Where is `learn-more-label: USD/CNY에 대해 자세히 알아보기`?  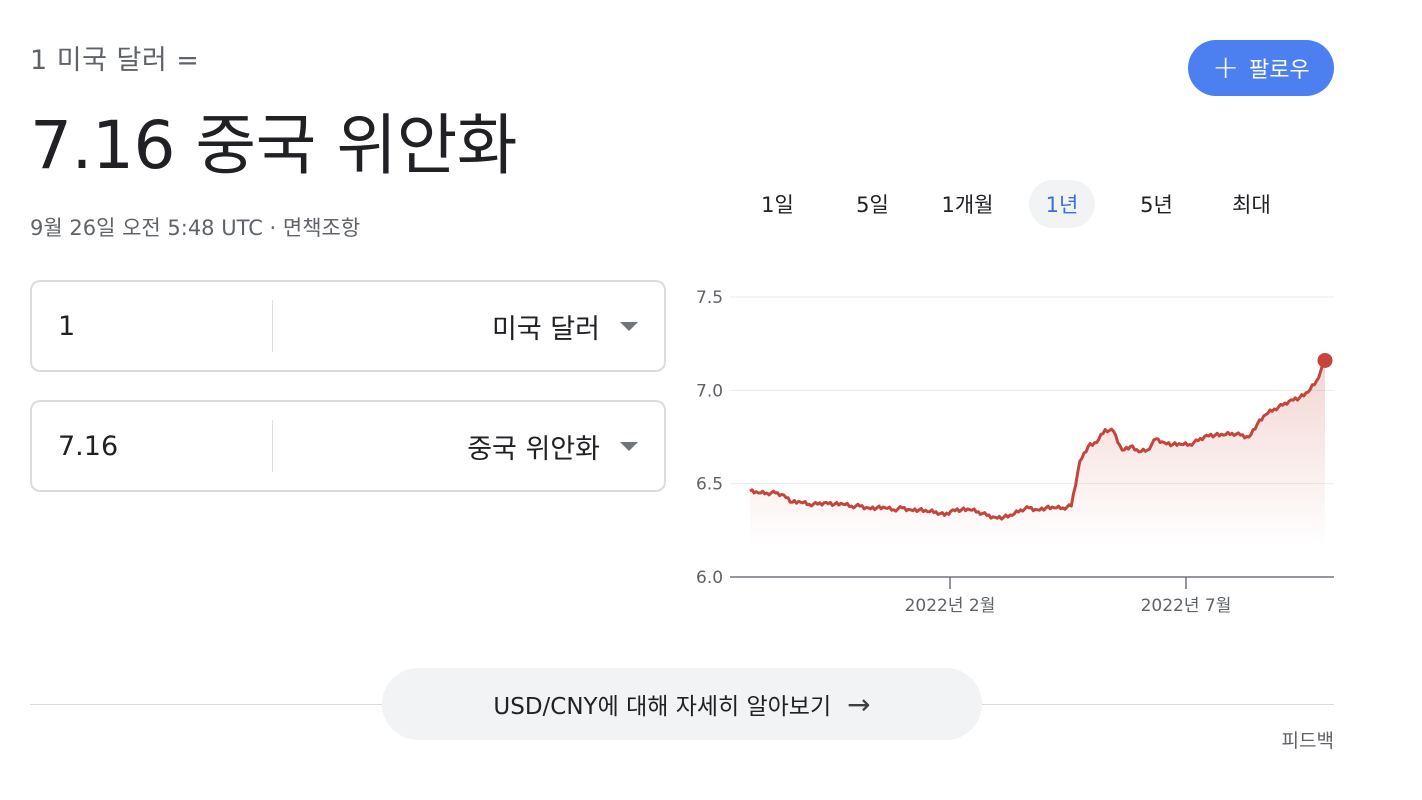
learn-more-label: USD/CNY에 대해 자세히 알아보기 is located at coordinates (662, 707).